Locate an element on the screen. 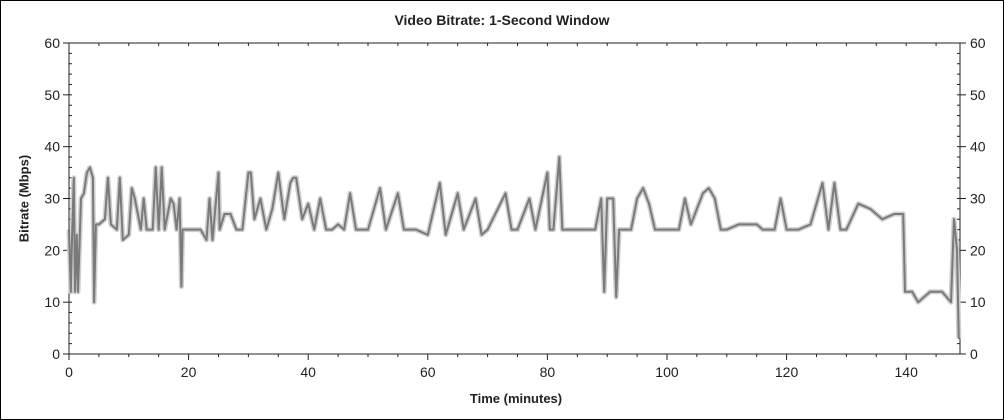 The image size is (1004, 420). right-y-tick-label: 50 is located at coordinates (978, 95).